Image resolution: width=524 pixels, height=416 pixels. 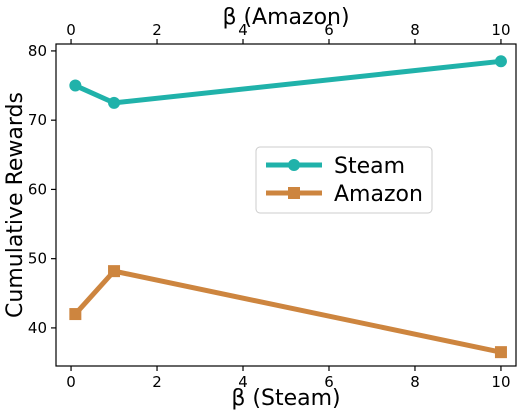 What do you see at coordinates (369, 166) in the screenshot?
I see `legend-label-steam: Steam` at bounding box center [369, 166].